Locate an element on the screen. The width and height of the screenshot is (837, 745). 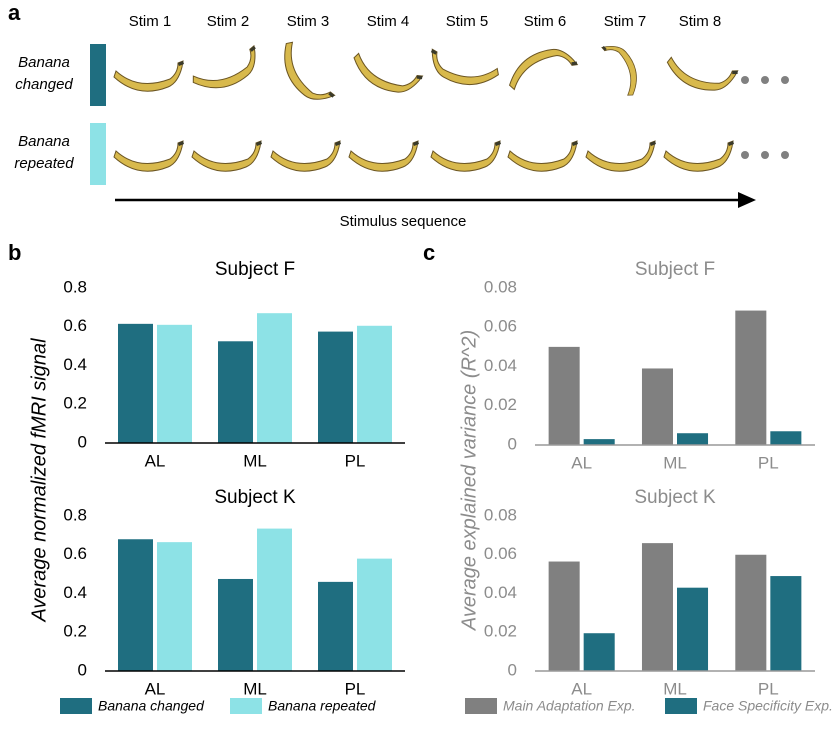
arrow-head is located at coordinates (747, 200).